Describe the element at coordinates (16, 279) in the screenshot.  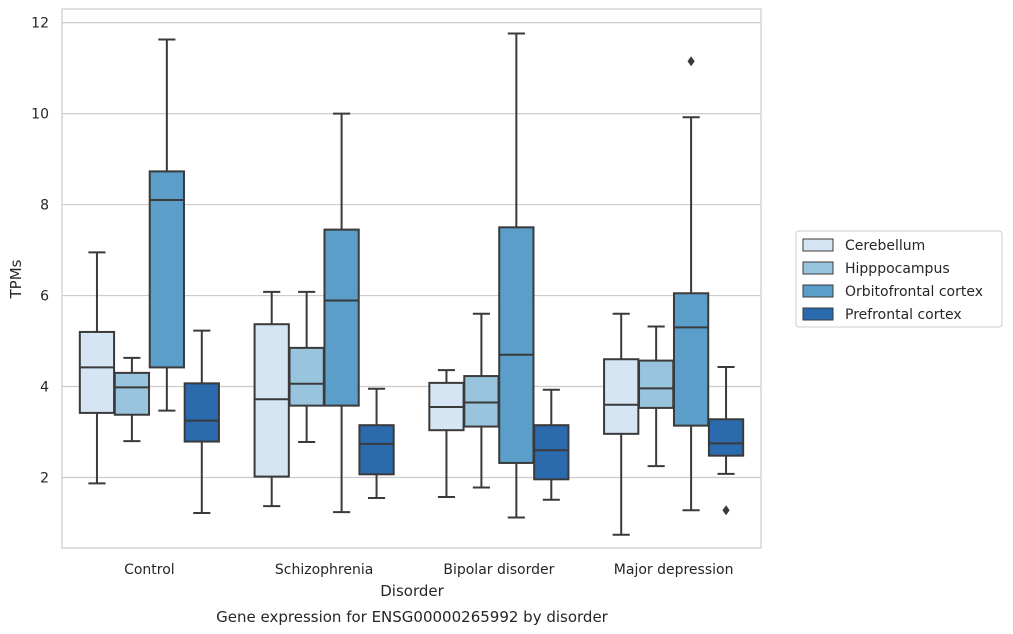
I see `y-axis-title: TPMs` at that location.